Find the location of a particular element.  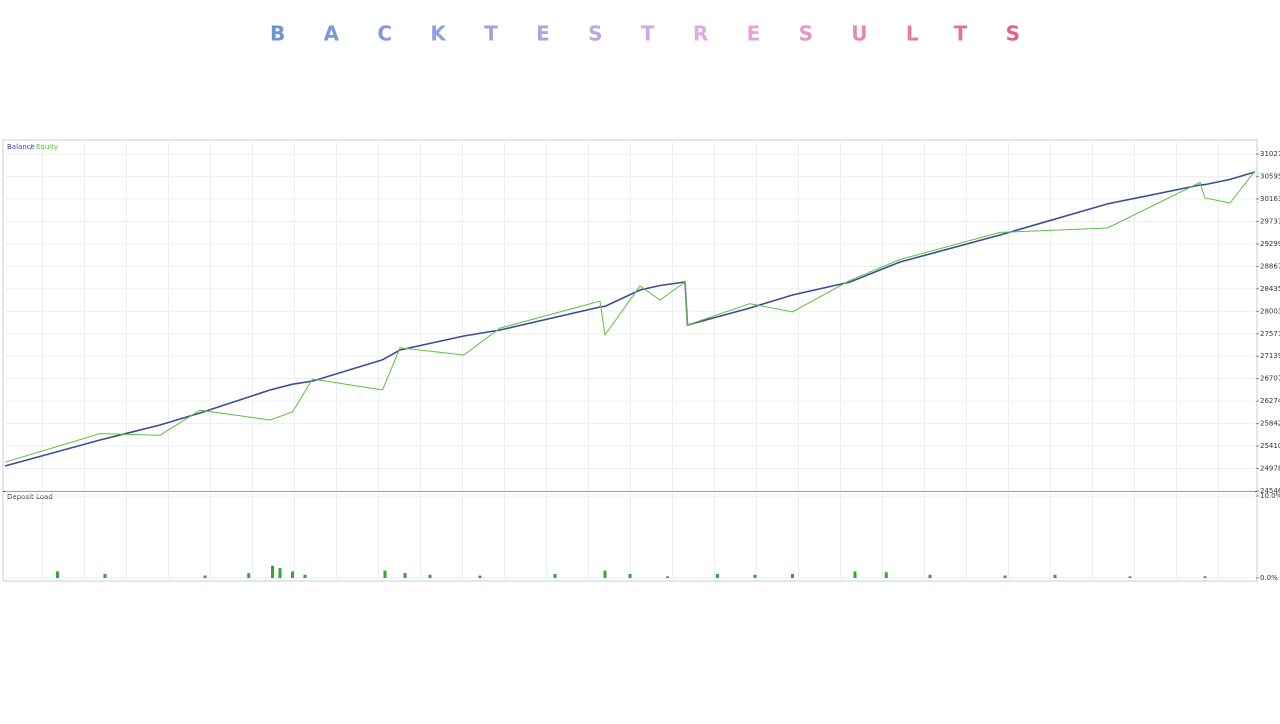

y-tick-label: 29731 is located at coordinates (1270, 221).